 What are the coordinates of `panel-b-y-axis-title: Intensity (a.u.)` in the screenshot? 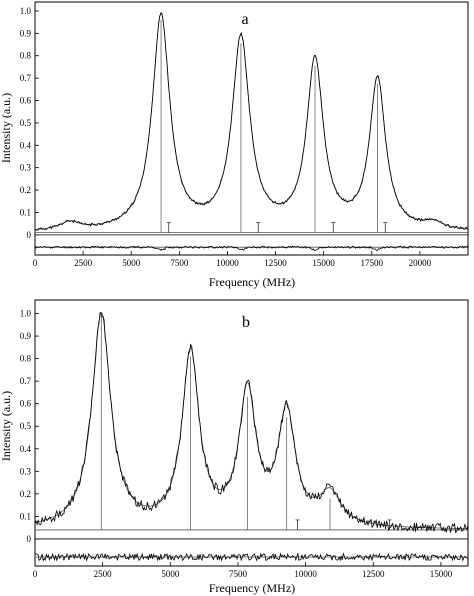 It's located at (6, 426).